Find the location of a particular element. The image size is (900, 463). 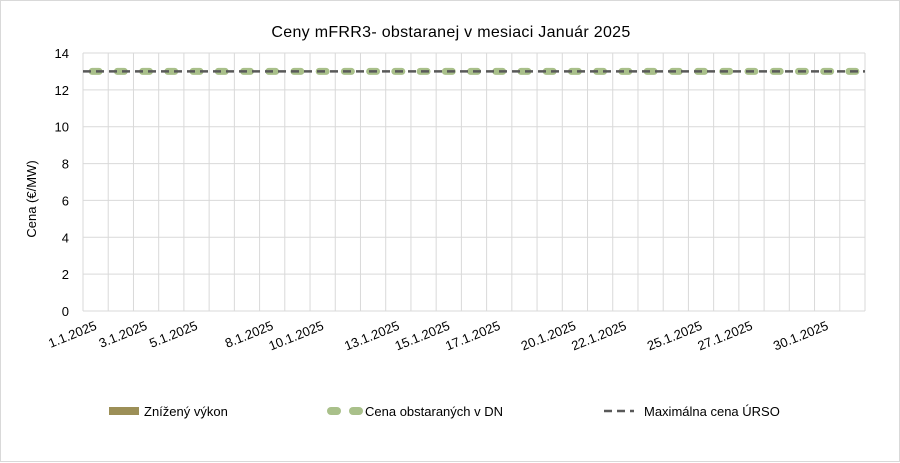

price-point-22.1.2025 is located at coordinates (625, 71).